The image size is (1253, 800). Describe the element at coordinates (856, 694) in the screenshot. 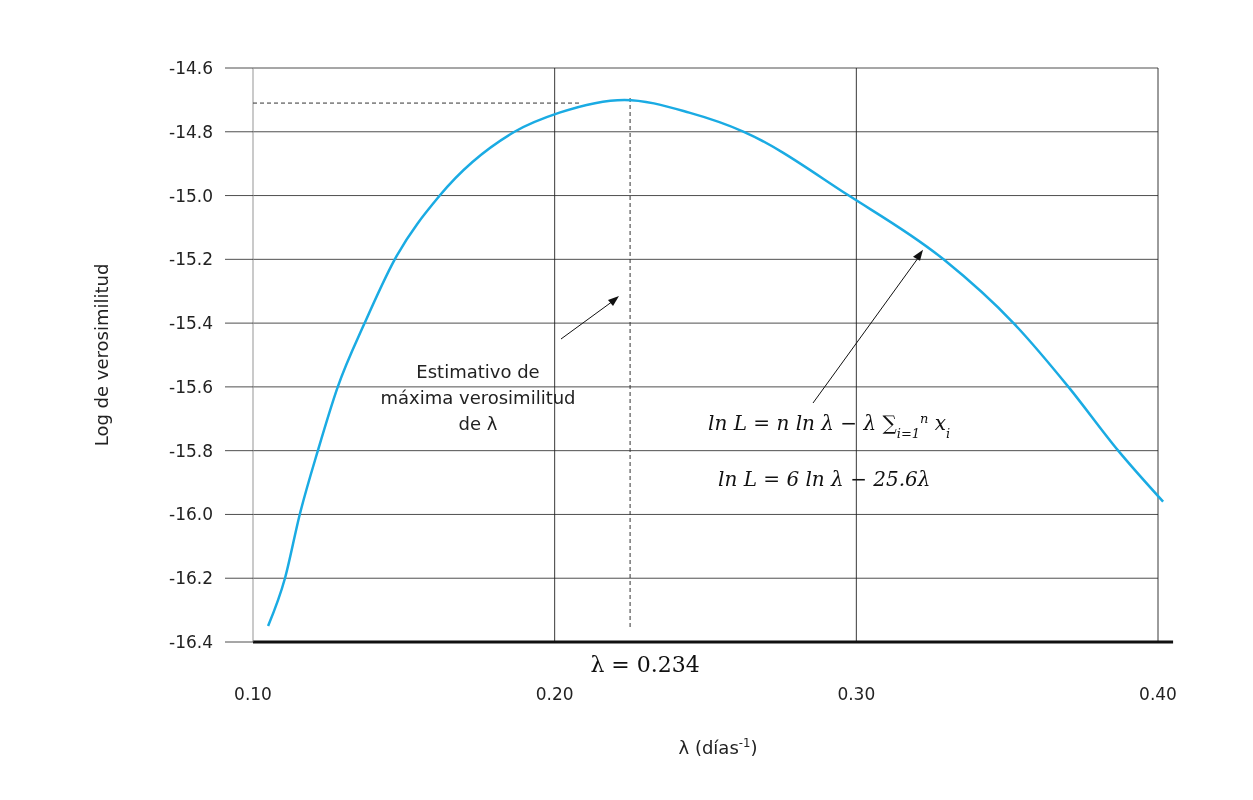

I see `x-tick-label: 0.30` at that location.